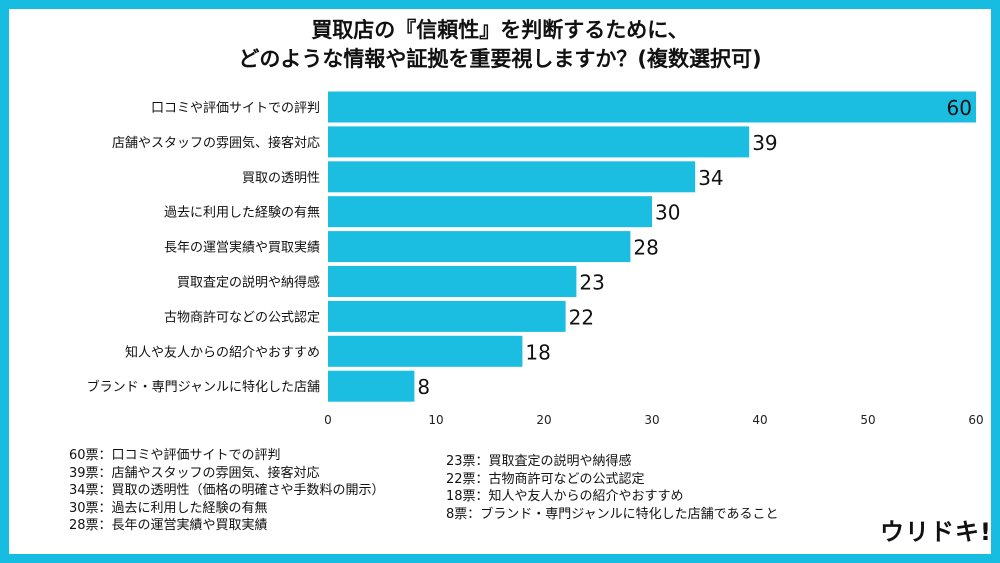 The width and height of the screenshot is (1000, 563). I want to click on data-label: 34, so click(710, 178).